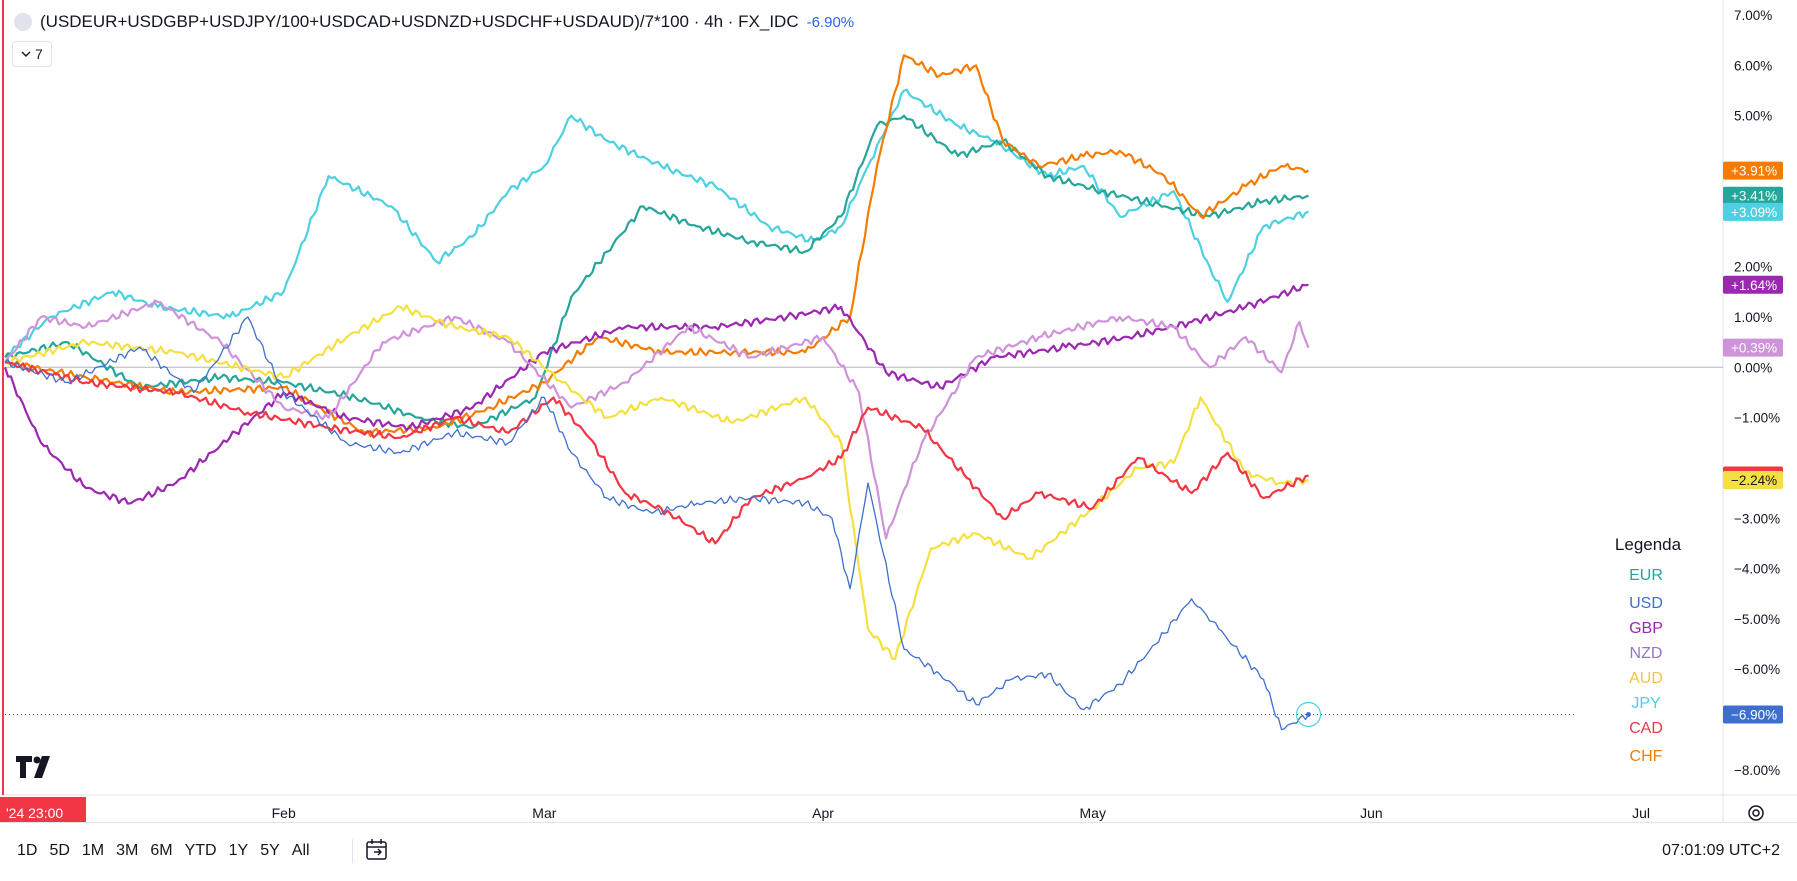 This screenshot has width=1797, height=881. I want to click on y-tick-label: −1.00%, so click(1757, 418).